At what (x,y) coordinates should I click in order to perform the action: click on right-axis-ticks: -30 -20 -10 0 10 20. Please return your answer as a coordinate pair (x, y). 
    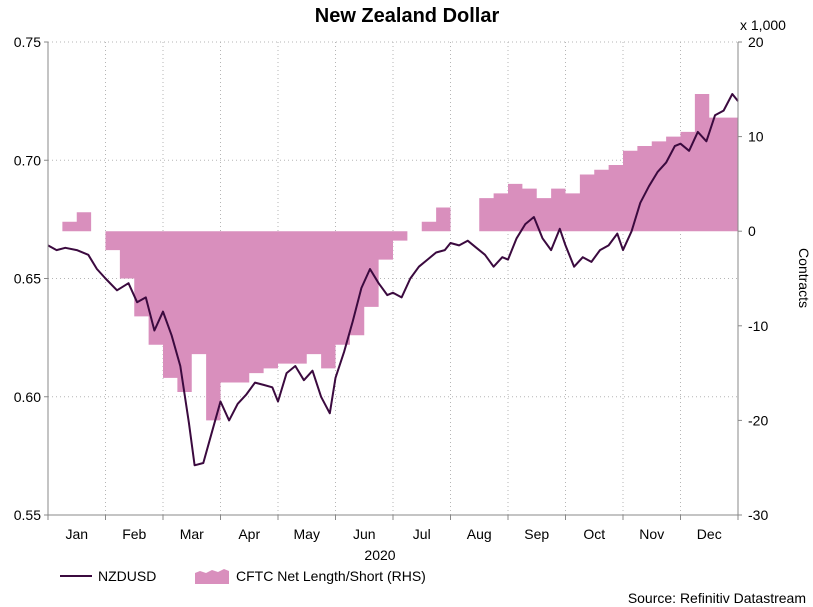
    Looking at the image, I should click on (753, 278).